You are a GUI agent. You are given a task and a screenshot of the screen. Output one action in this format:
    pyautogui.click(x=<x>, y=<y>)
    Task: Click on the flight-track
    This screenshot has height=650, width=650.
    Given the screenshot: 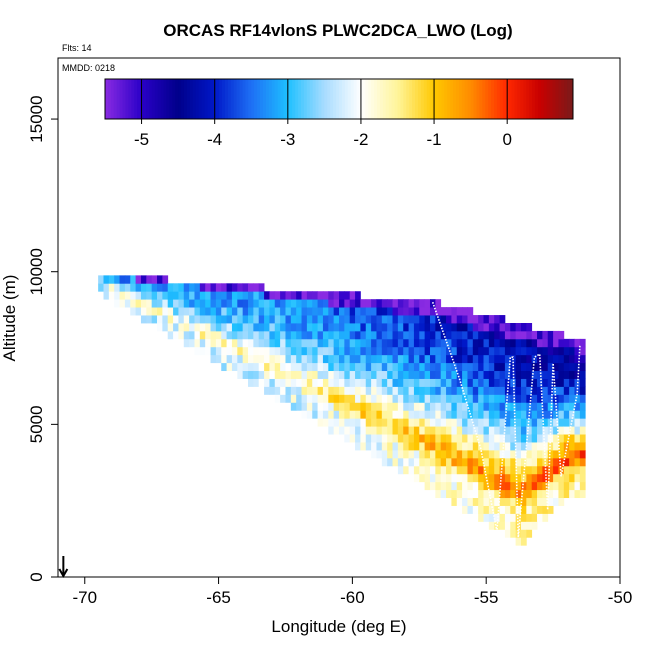 What is the action you would take?
    pyautogui.click(x=506, y=419)
    